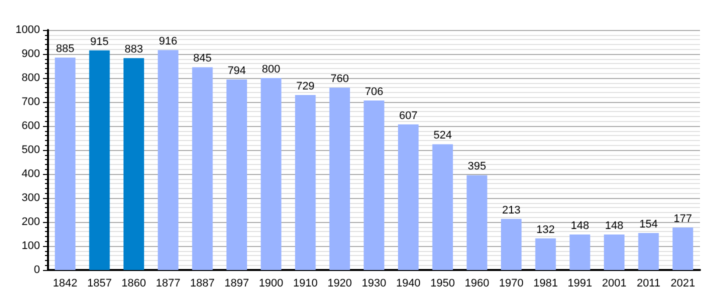 The height and width of the screenshot is (300, 710). What do you see at coordinates (237, 70) in the screenshot?
I see `data-label: 794` at bounding box center [237, 70].